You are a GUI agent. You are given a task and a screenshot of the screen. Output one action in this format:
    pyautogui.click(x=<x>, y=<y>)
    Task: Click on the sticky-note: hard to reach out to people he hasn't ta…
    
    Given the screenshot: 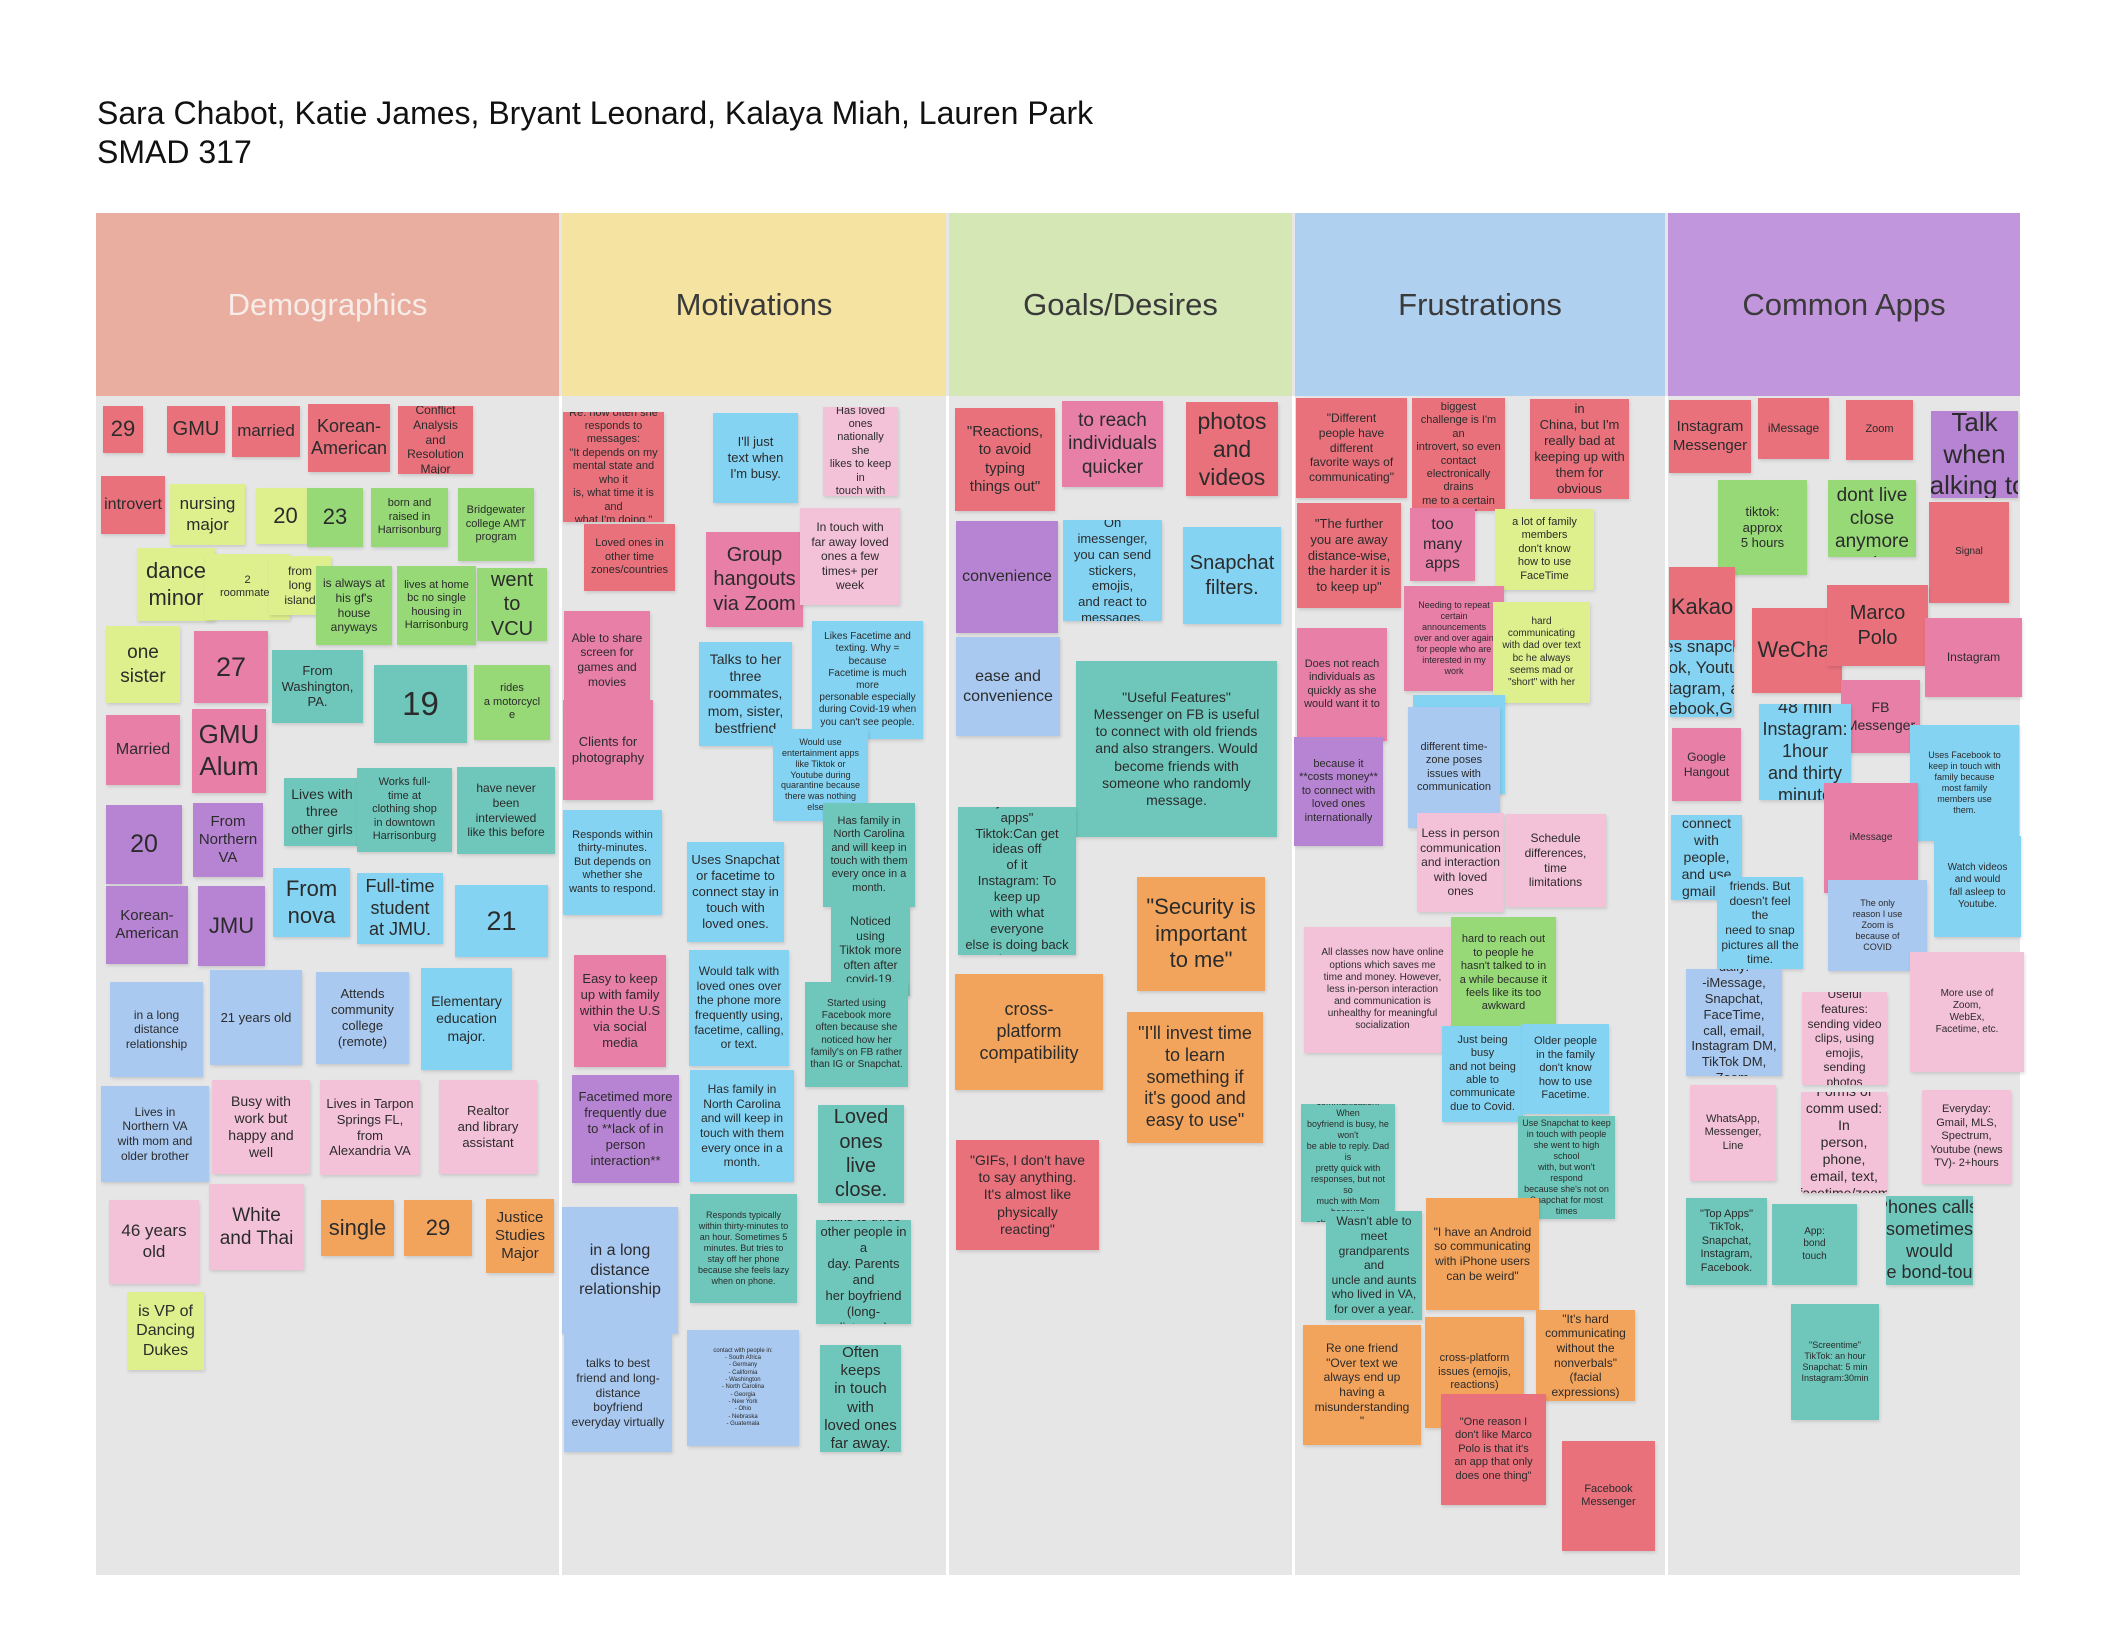 What is the action you would take?
    pyautogui.click(x=1503, y=973)
    